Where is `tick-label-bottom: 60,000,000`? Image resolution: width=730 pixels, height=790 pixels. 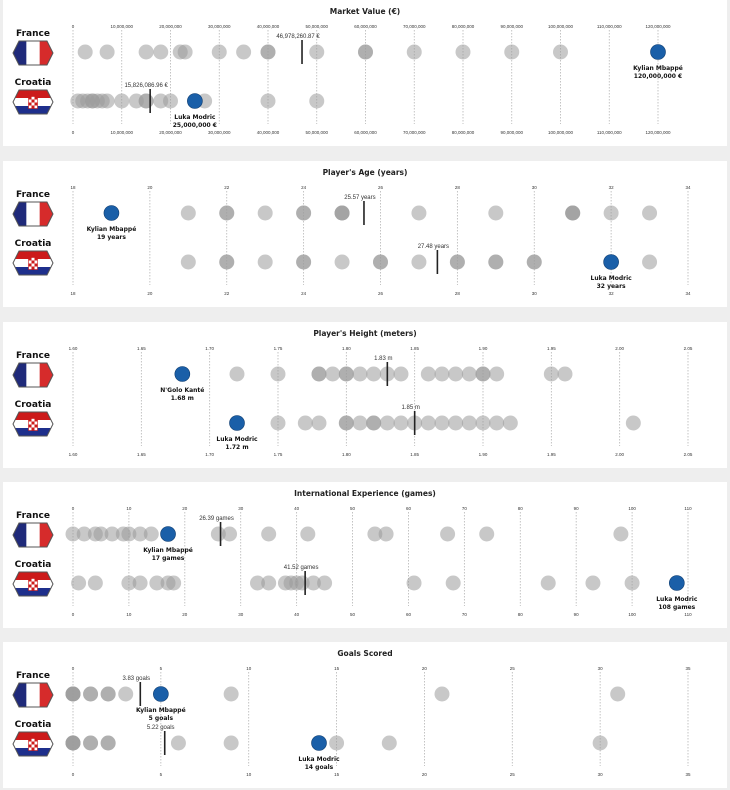
tick-label-bottom: 60,000,000 is located at coordinates (365, 132).